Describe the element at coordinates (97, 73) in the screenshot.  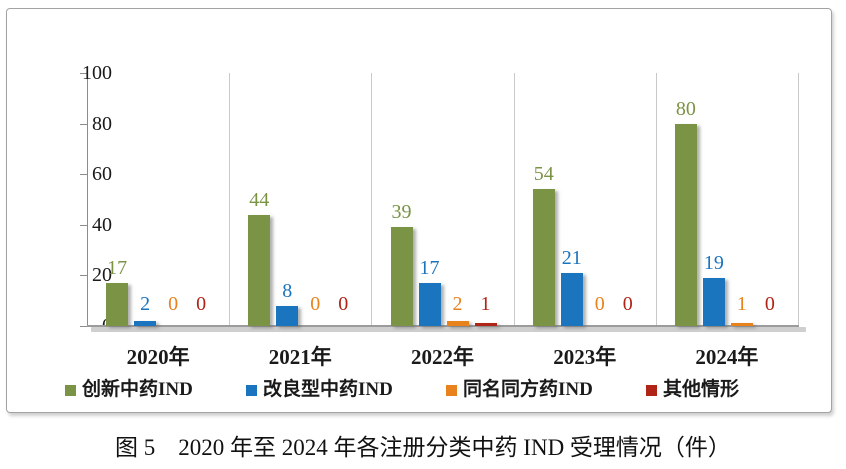
I see `y-axis-tick-label: 100` at that location.